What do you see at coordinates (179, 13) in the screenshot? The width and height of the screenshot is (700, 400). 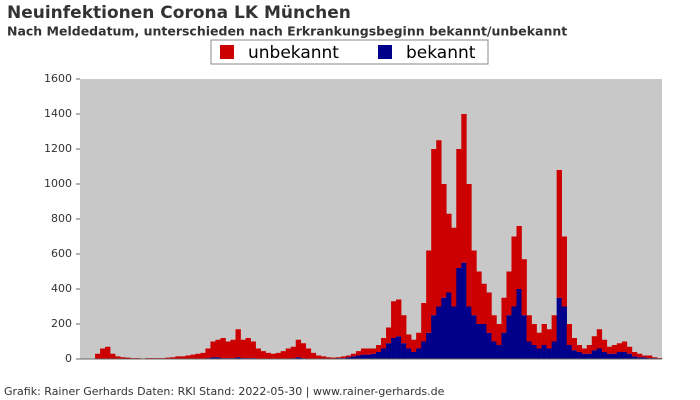 I see `chart-title: Neuinfektionen Corona LK München` at bounding box center [179, 13].